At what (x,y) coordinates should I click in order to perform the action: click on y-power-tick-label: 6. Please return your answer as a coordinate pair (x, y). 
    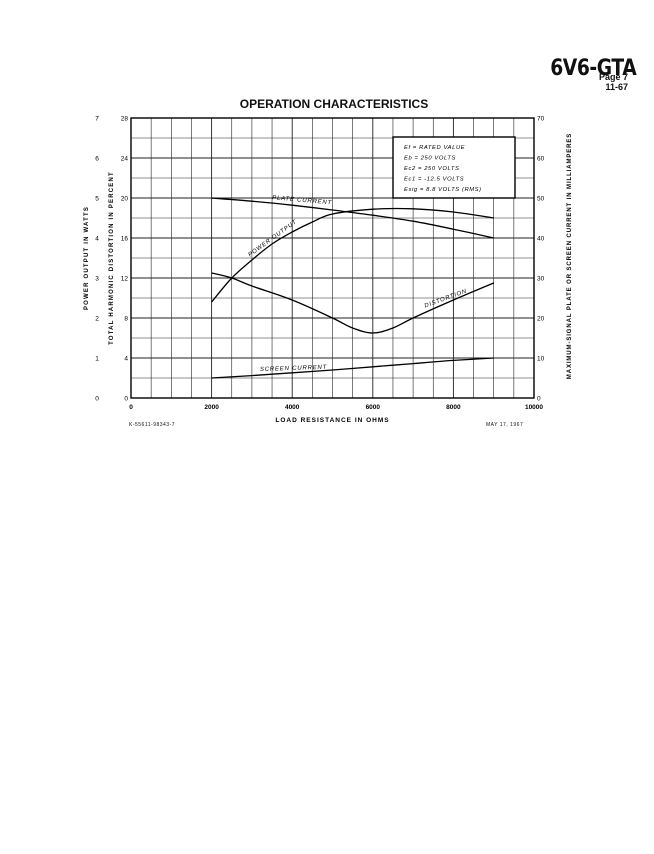
    Looking at the image, I should click on (97, 159).